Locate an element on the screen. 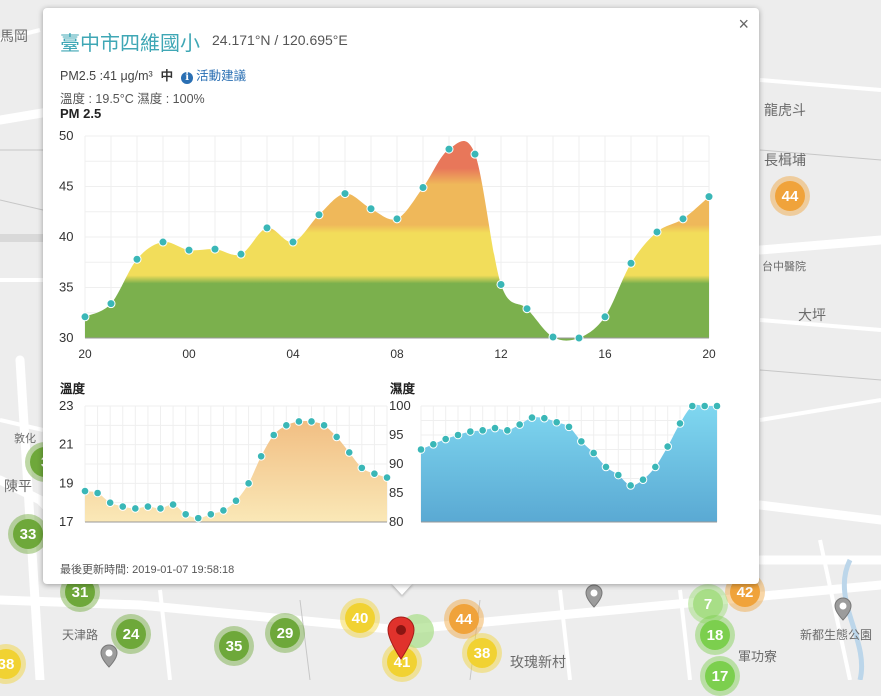  aqi-marker: 17 is located at coordinates (720, 676).